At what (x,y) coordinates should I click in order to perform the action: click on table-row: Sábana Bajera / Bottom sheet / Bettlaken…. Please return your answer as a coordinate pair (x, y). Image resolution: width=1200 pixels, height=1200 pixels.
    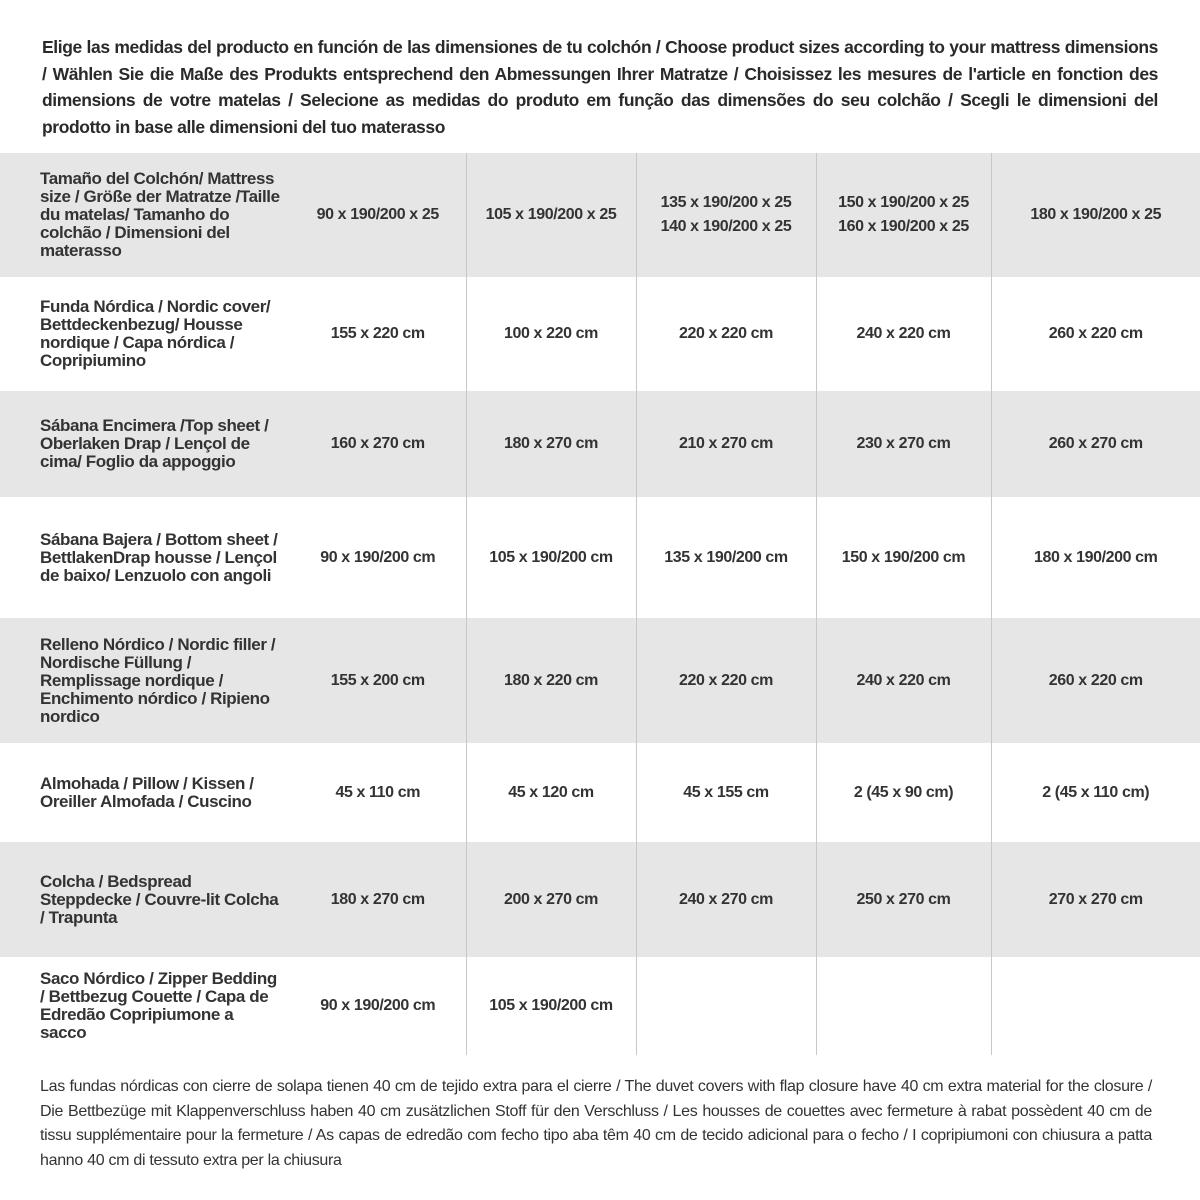
    Looking at the image, I should click on (600, 557).